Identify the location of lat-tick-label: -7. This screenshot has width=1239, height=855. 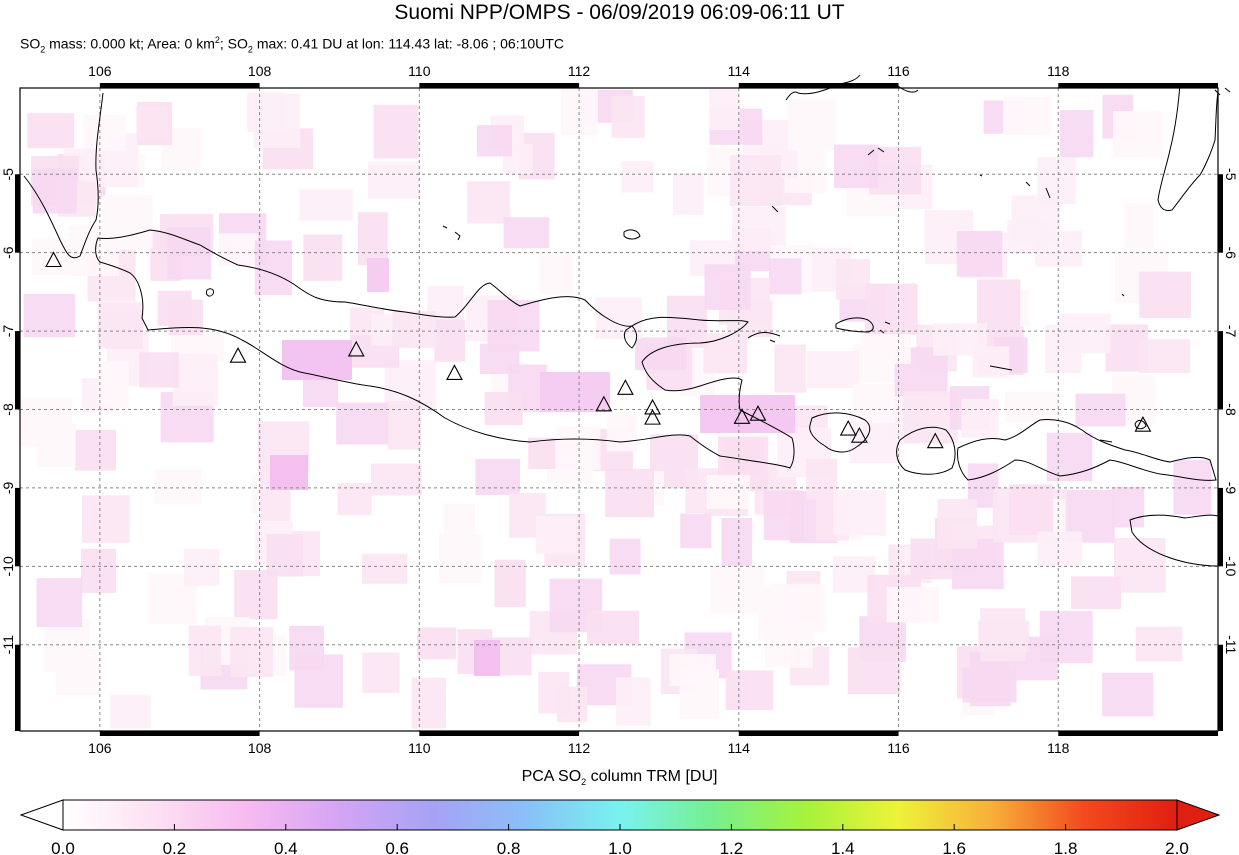
(8, 331).